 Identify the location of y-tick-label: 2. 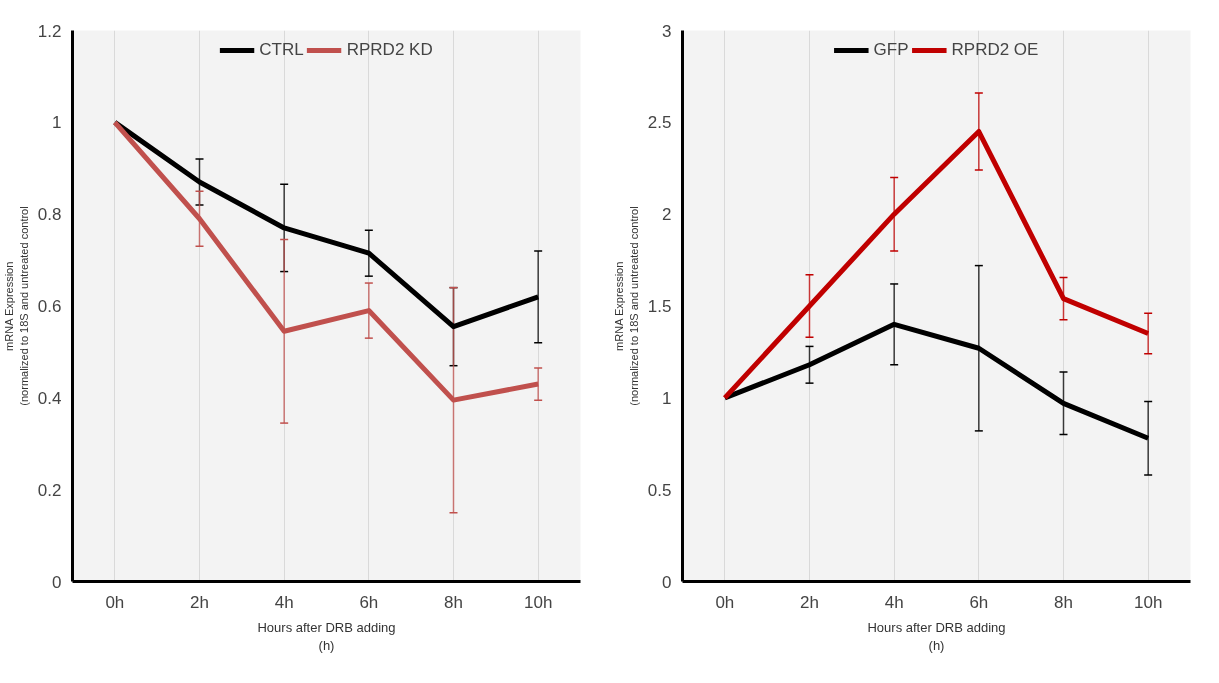
(667, 215).